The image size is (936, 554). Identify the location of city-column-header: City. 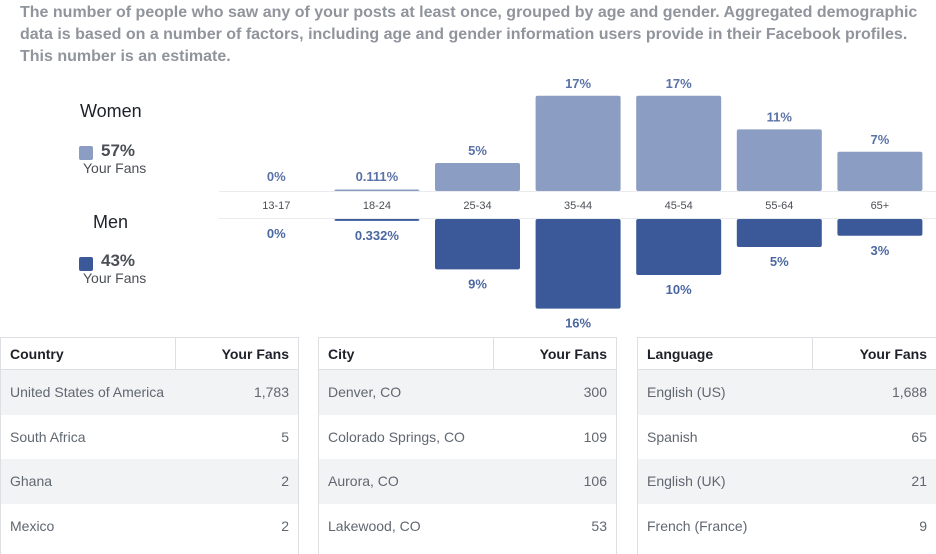
(341, 354).